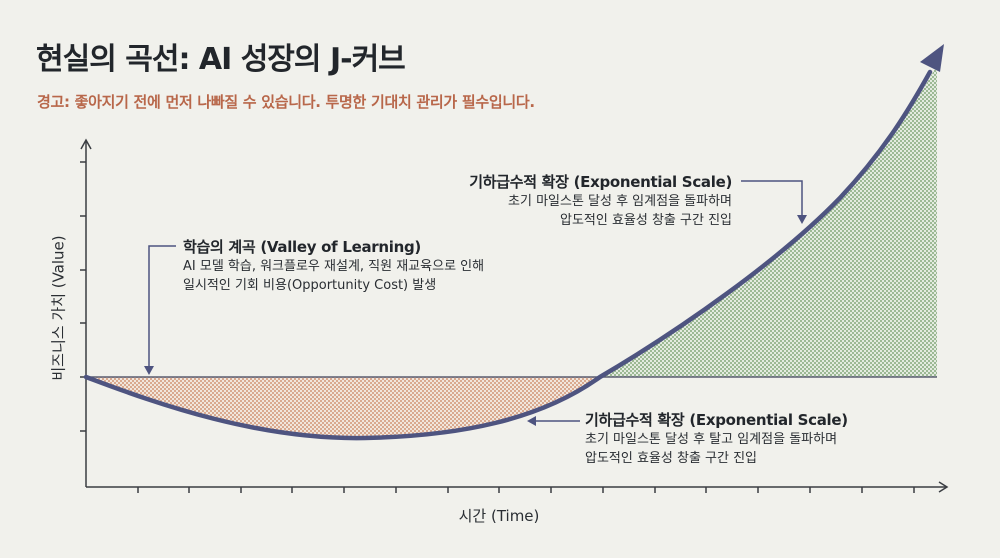  What do you see at coordinates (620, 201) in the screenshot?
I see `exp-top-desc-line1: 초기 마일스톤 달성 후 임계점을 돌파하며` at bounding box center [620, 201].